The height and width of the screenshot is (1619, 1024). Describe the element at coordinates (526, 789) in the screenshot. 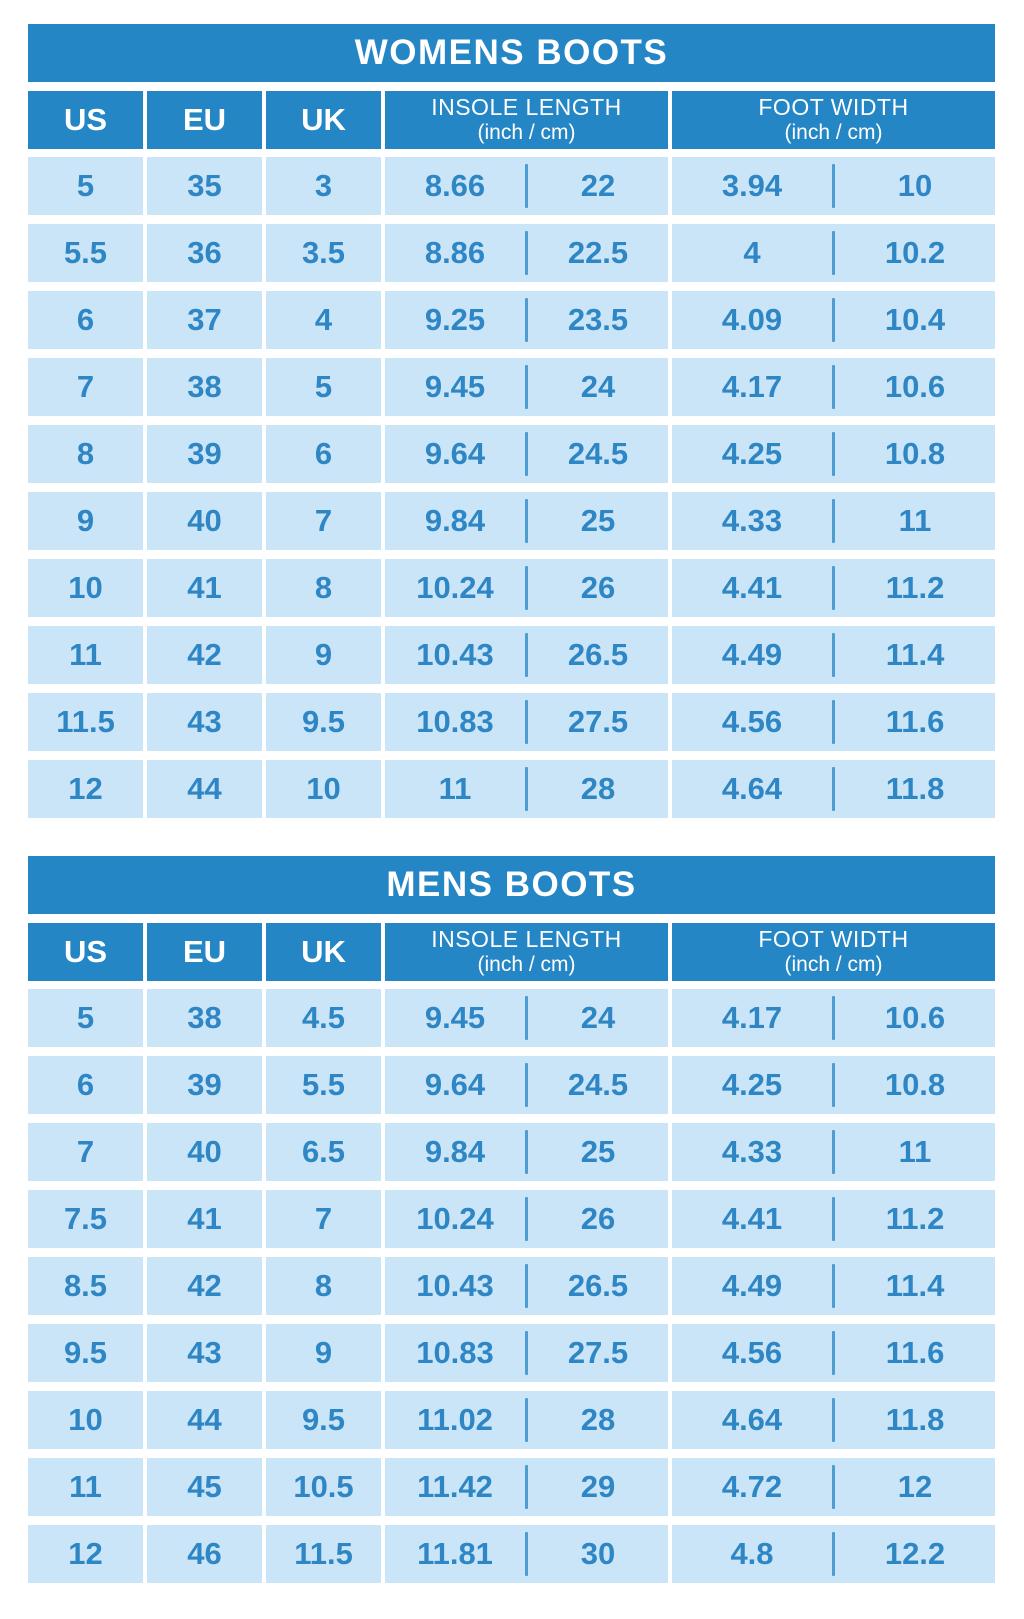

I see `cell-insole-length: 11 28` at that location.